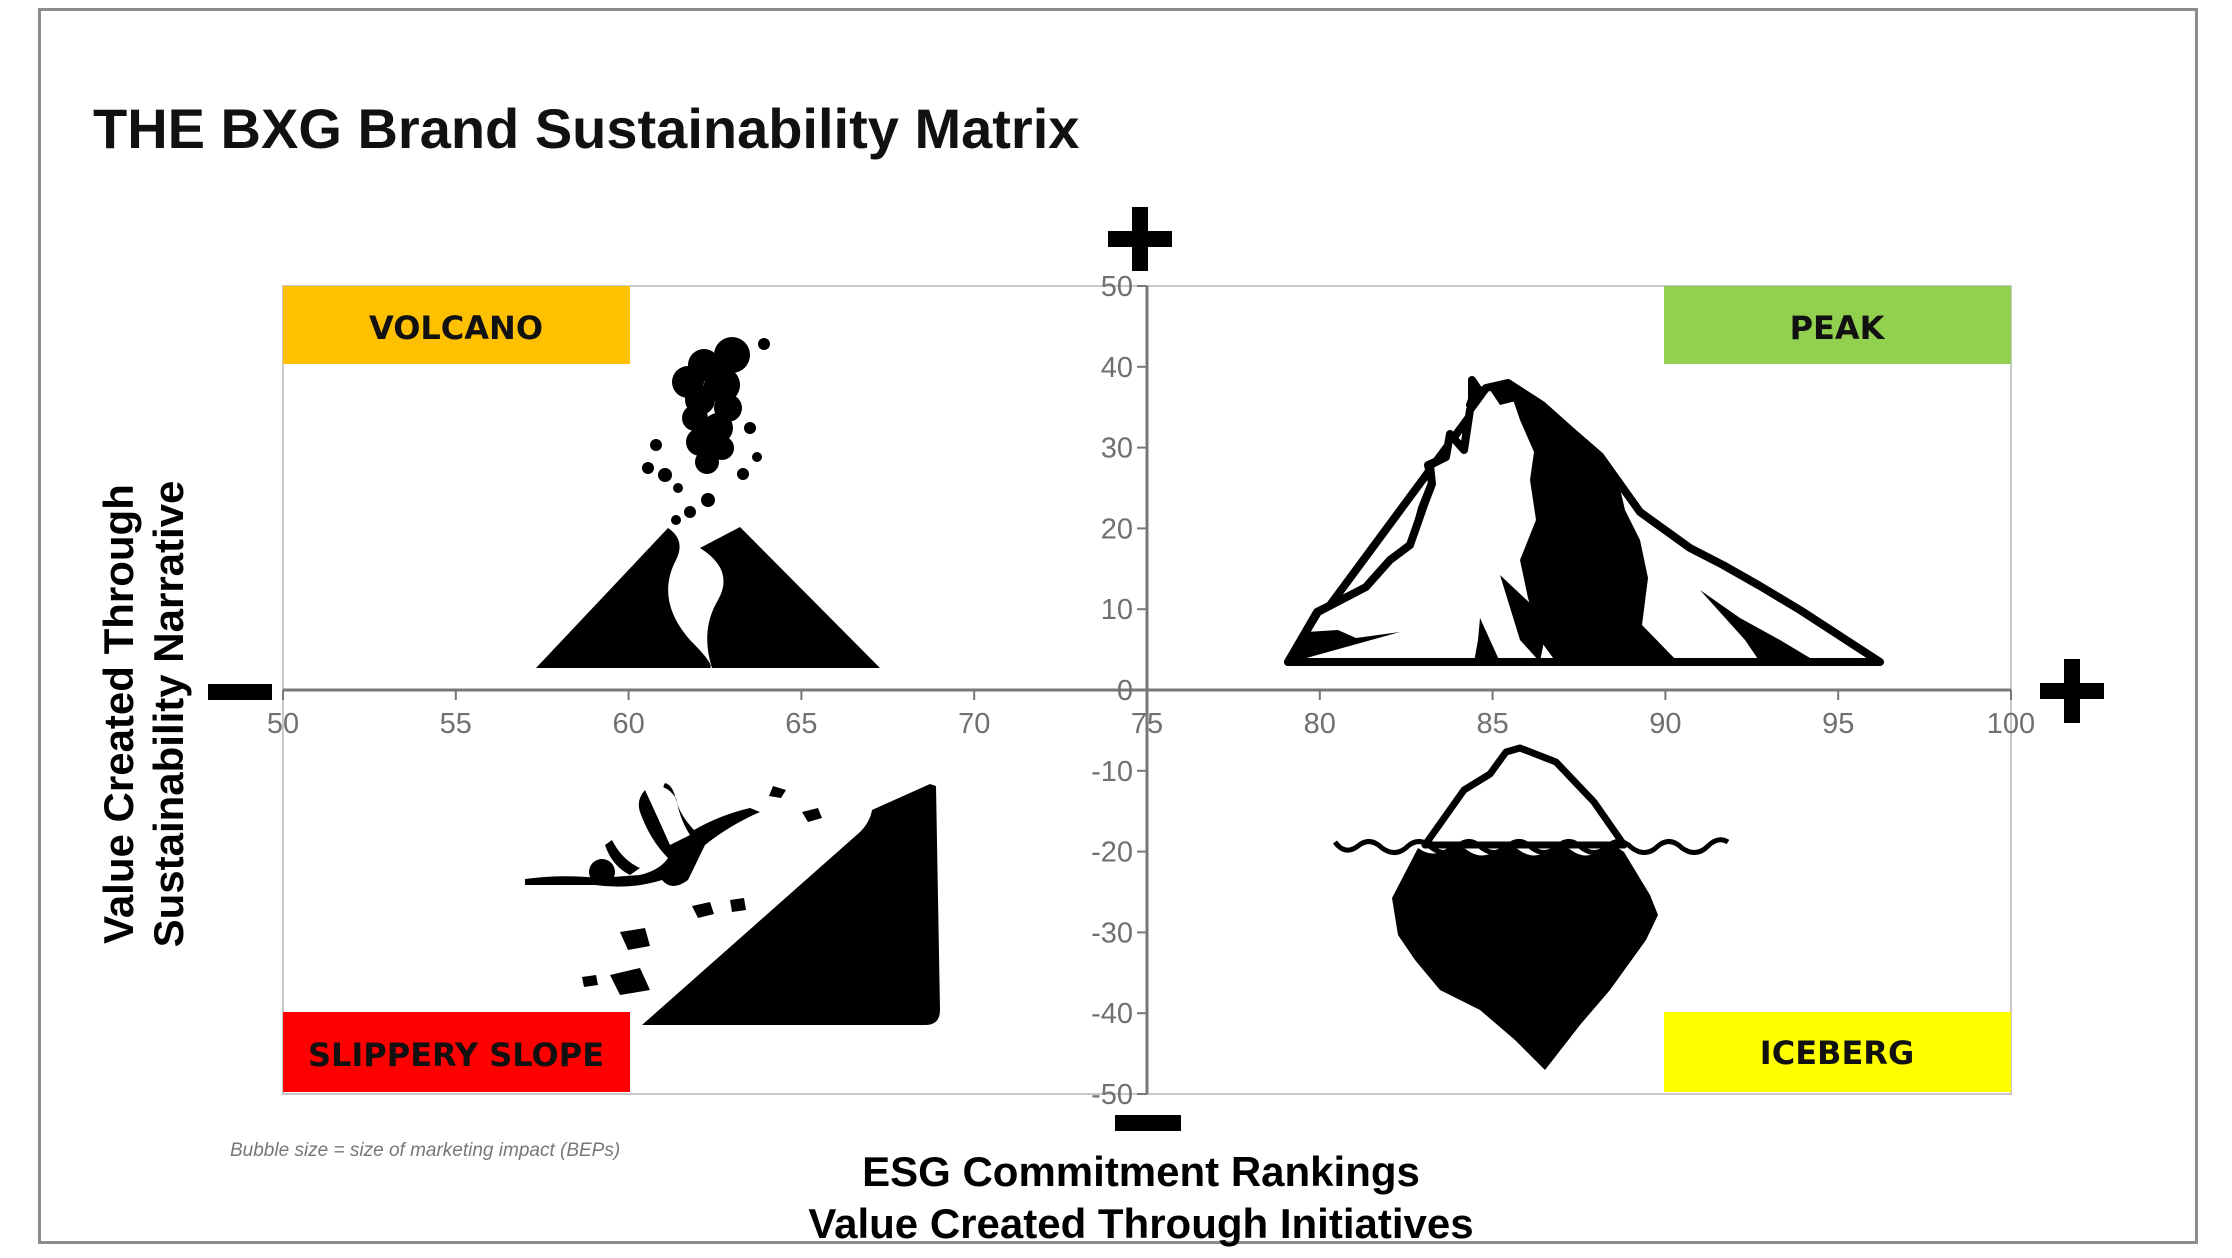 This screenshot has height=1258, width=2232. Describe the element at coordinates (1492, 724) in the screenshot. I see `x-tick-label: 85` at that location.